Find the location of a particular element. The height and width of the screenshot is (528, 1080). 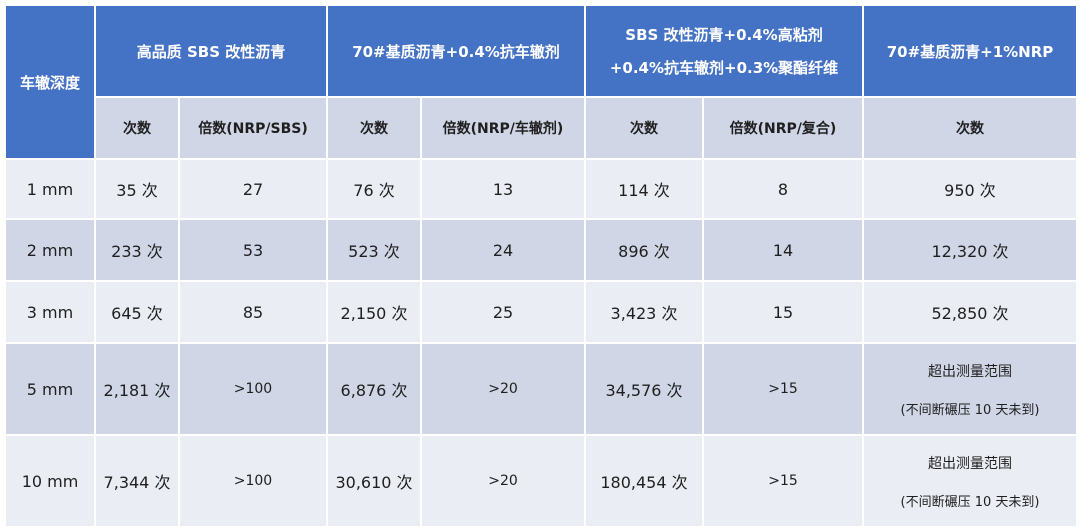

ratio-cell: 27 is located at coordinates (253, 189).